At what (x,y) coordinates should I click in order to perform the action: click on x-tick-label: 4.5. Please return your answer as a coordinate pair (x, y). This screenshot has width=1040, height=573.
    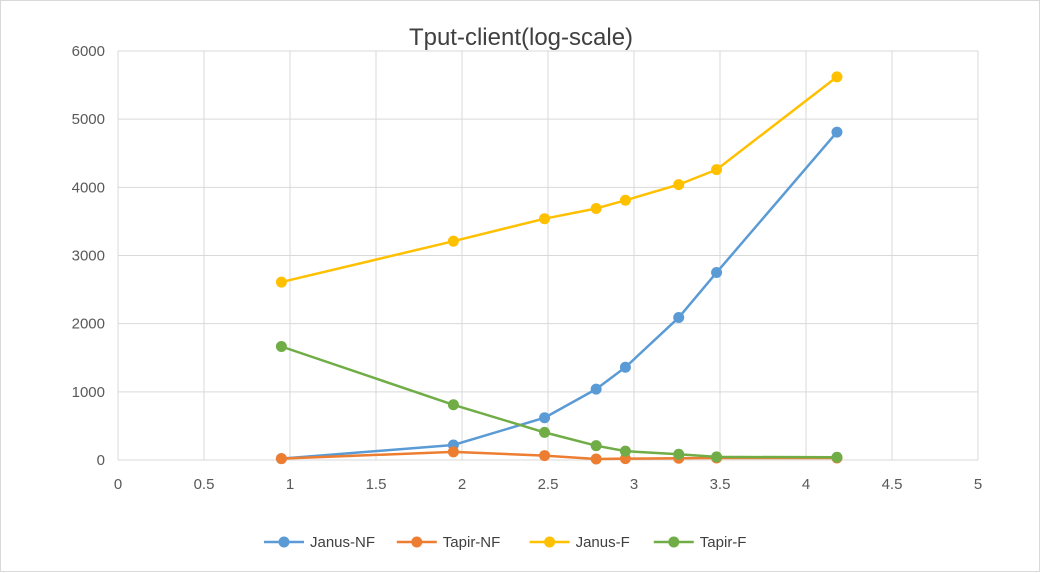
    Looking at the image, I should click on (892, 484).